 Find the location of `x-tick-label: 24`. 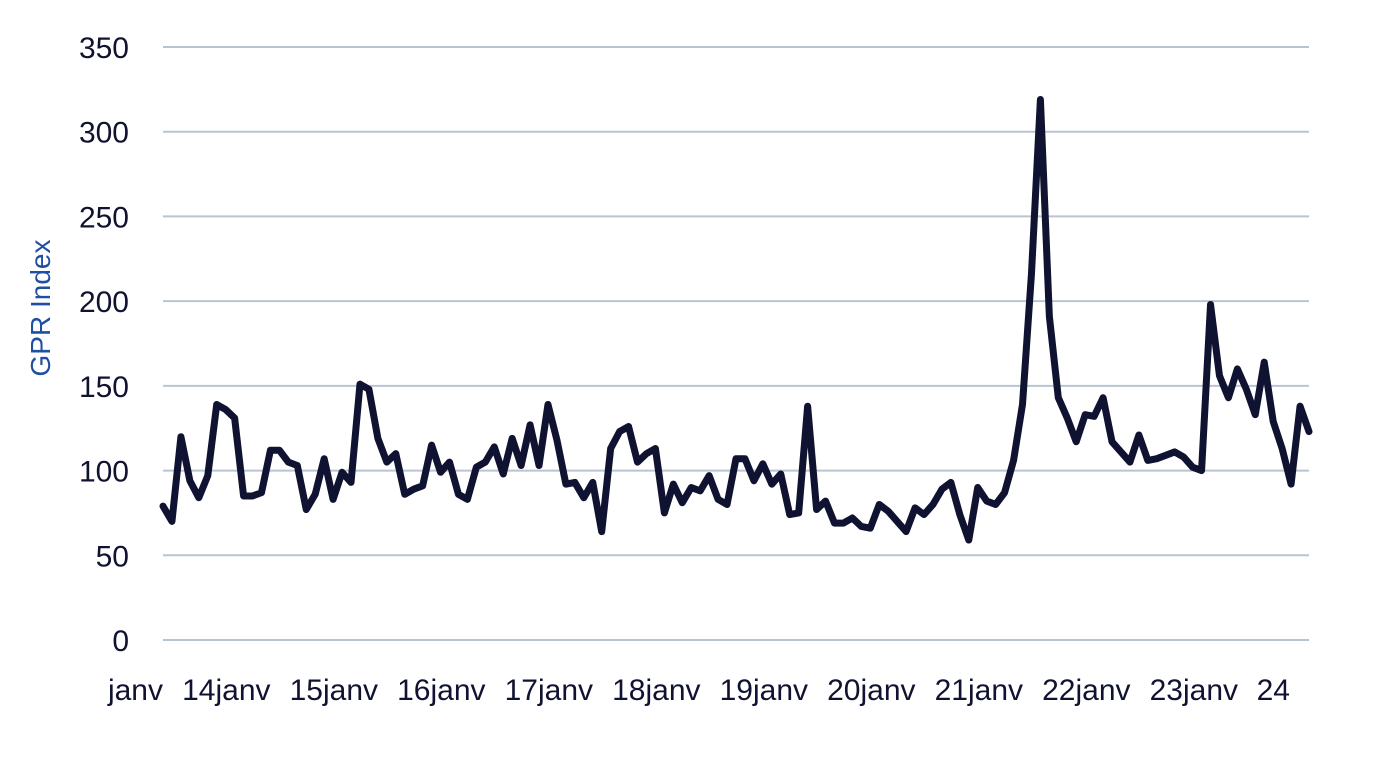

x-tick-label: 24 is located at coordinates (1273, 690).